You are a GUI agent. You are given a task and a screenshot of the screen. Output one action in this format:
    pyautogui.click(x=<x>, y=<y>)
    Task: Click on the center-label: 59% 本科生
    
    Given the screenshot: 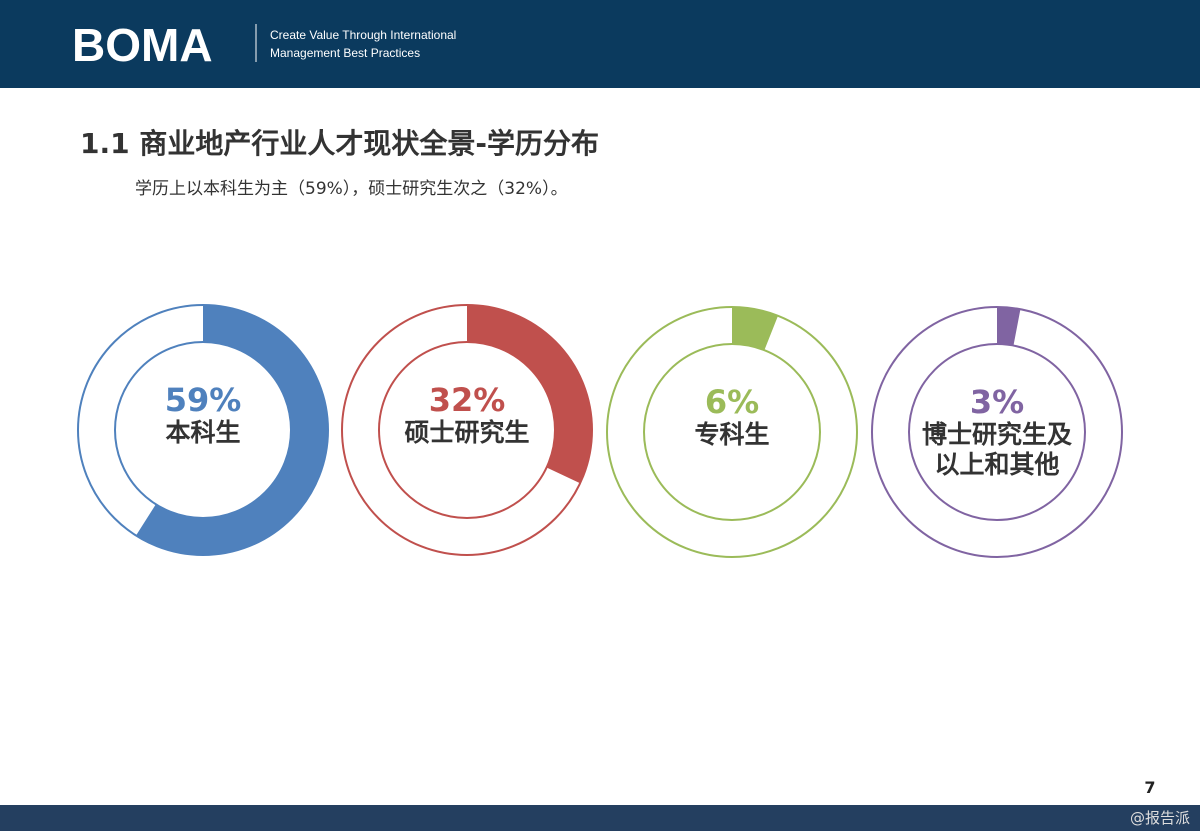 What is the action you would take?
    pyautogui.click(x=203, y=415)
    